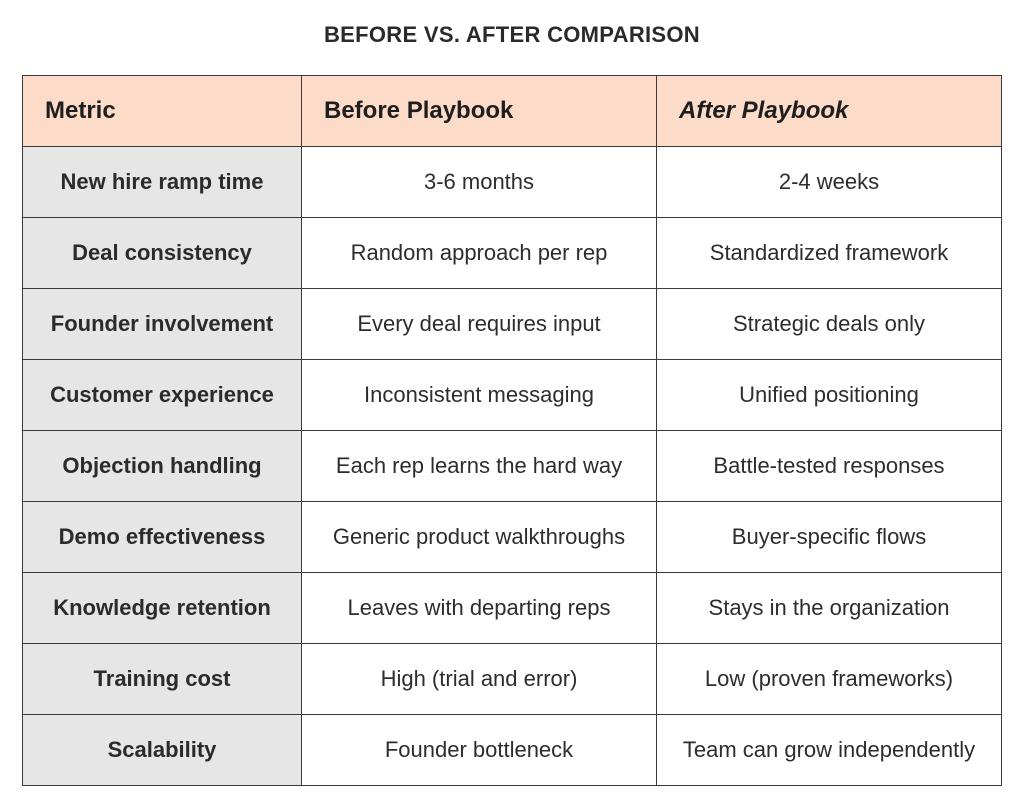 The width and height of the screenshot is (1024, 805). I want to click on metric-cell: Founder involvement, so click(162, 324).